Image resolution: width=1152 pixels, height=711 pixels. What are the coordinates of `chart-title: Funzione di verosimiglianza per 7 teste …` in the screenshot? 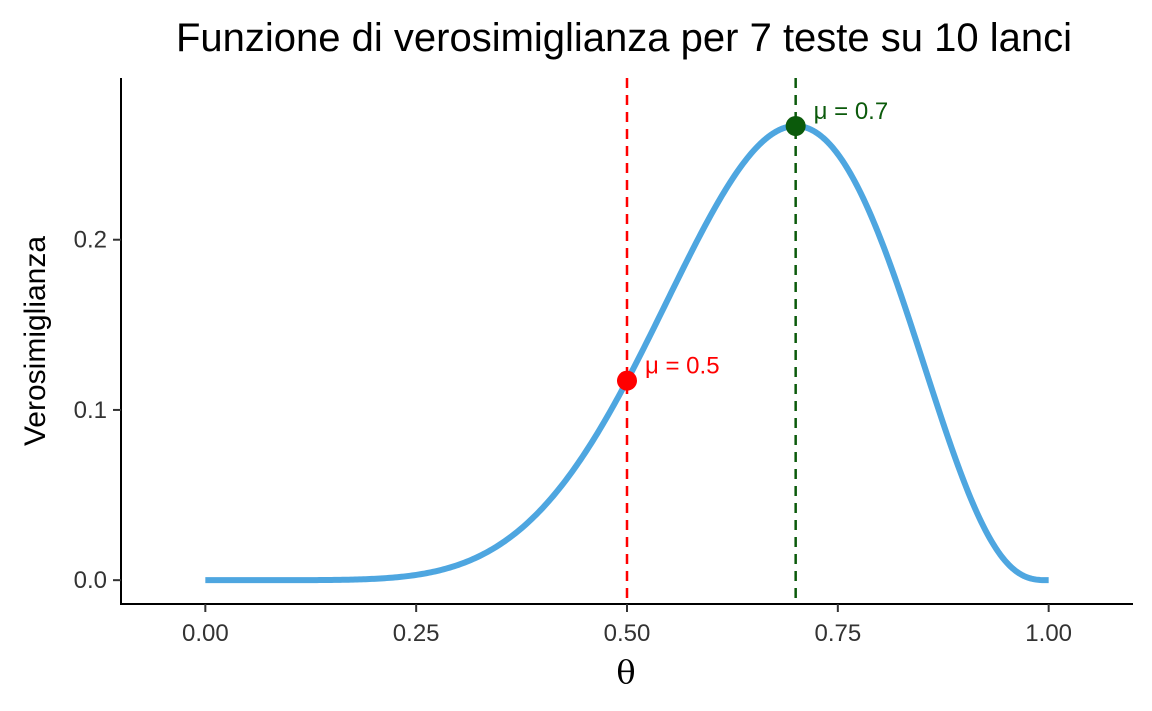 It's located at (624, 38).